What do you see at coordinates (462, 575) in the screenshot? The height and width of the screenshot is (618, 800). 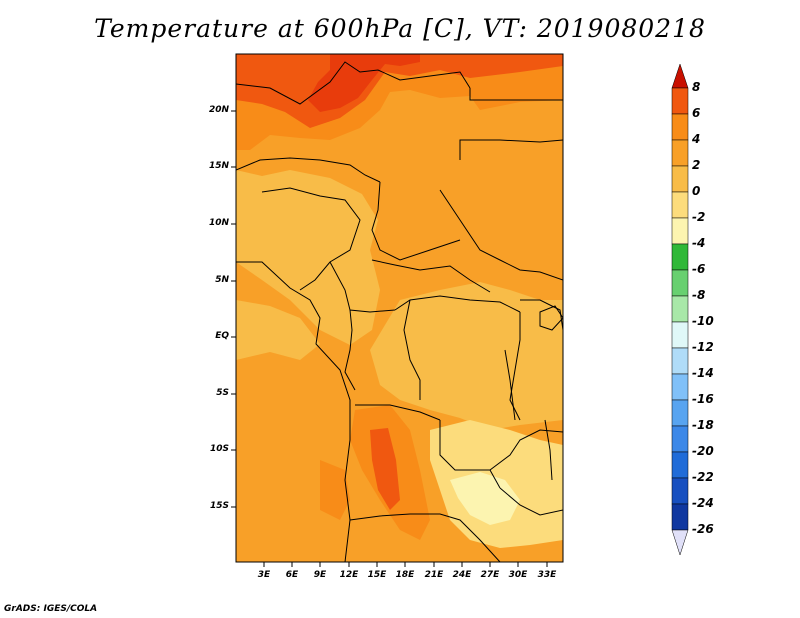 I see `lon-label-24e: 24E` at bounding box center [462, 575].